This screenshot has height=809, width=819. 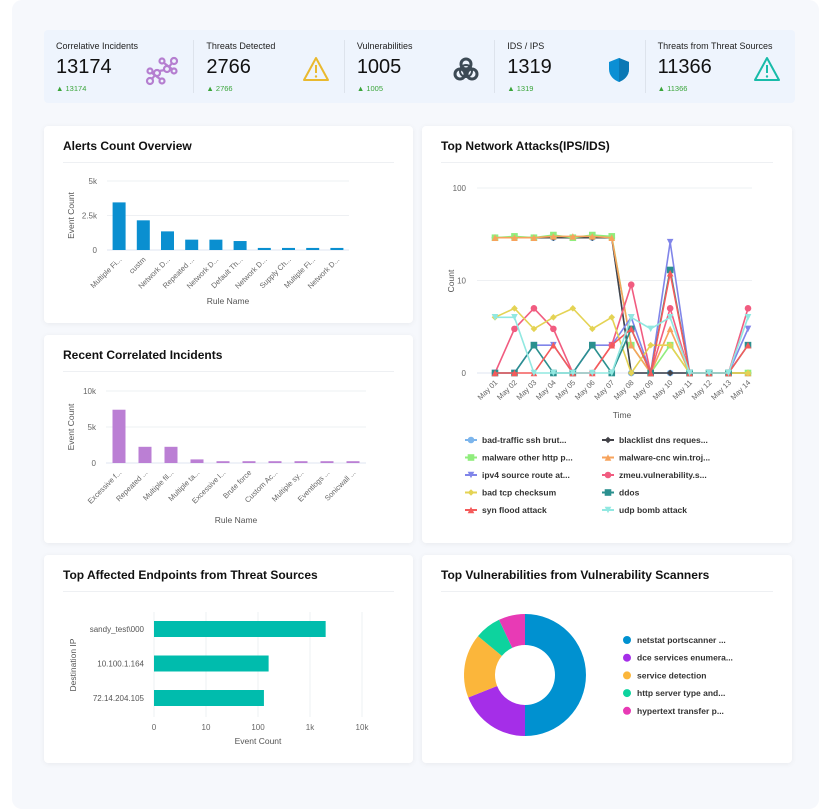 What do you see at coordinates (119, 66) in the screenshot?
I see `kpi-correlative-incidents: Correlative Incidents 13174 ▲ 13174` at bounding box center [119, 66].